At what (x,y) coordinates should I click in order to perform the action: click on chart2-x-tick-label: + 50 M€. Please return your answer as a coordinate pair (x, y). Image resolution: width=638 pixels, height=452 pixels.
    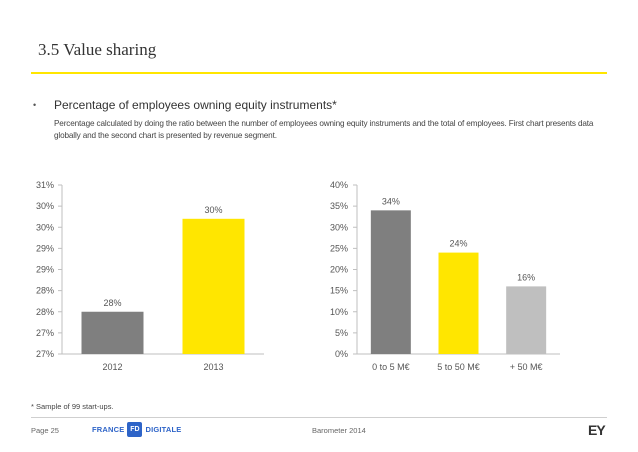
    Looking at the image, I should click on (526, 367).